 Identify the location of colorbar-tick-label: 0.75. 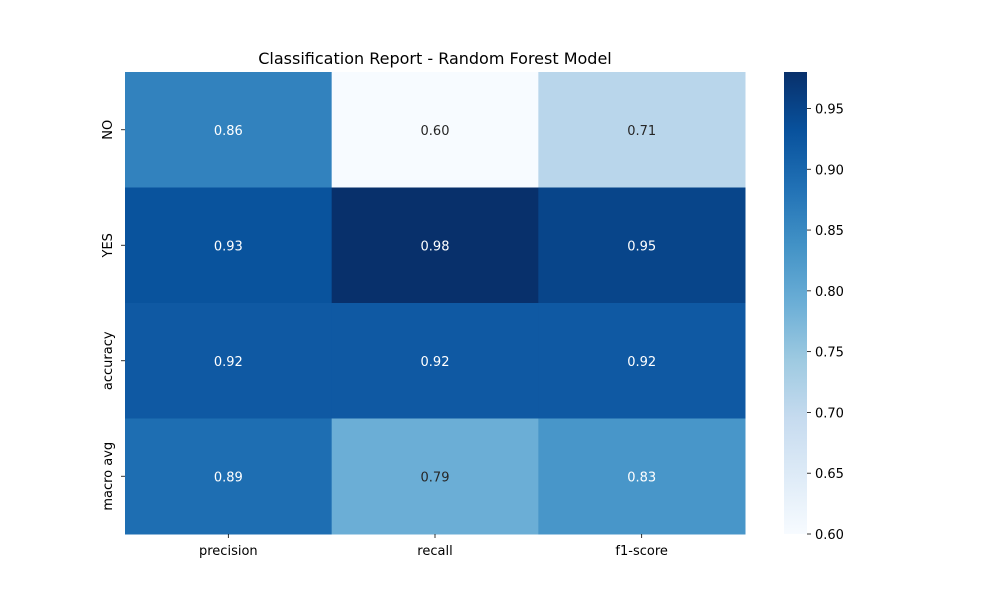
(829, 353).